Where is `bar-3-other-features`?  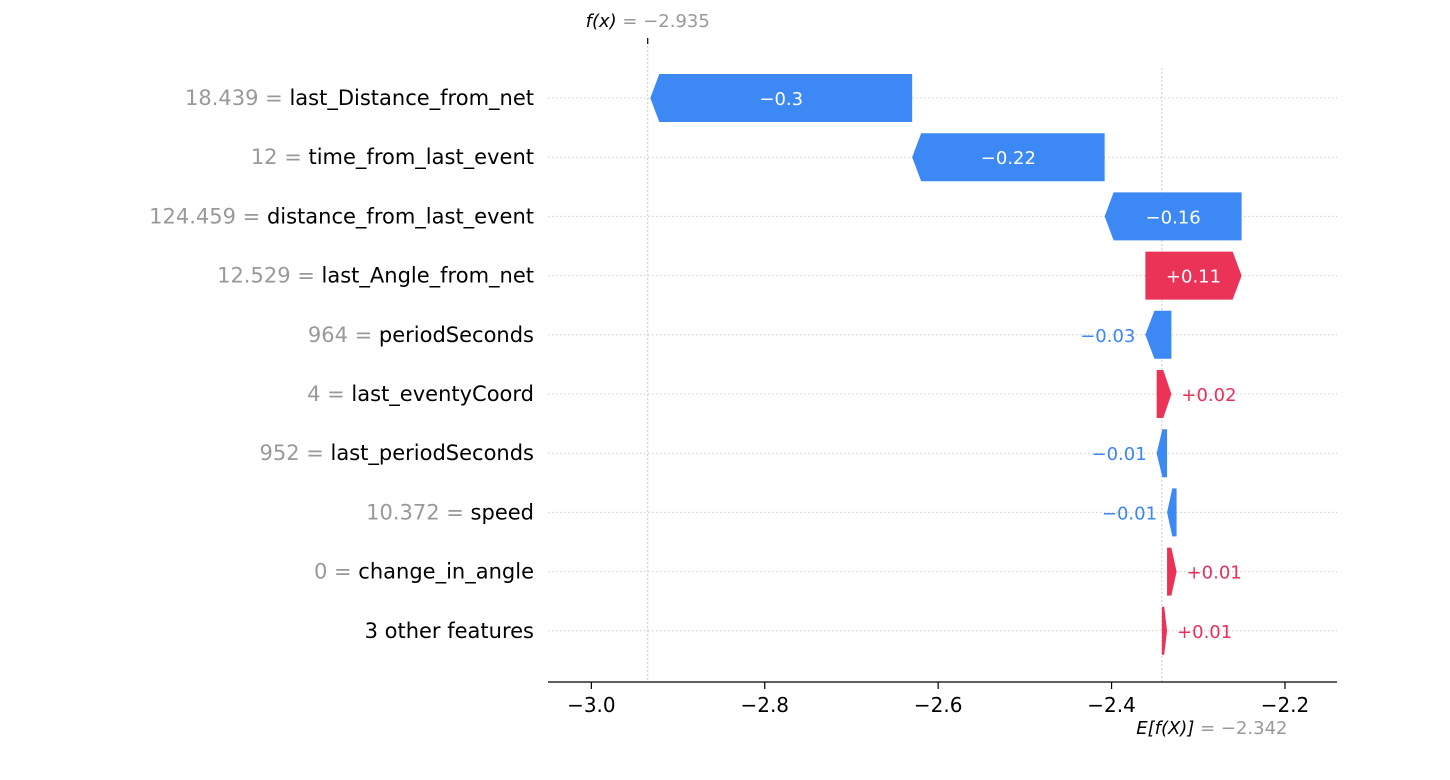 bar-3-other-features is located at coordinates (1164, 630).